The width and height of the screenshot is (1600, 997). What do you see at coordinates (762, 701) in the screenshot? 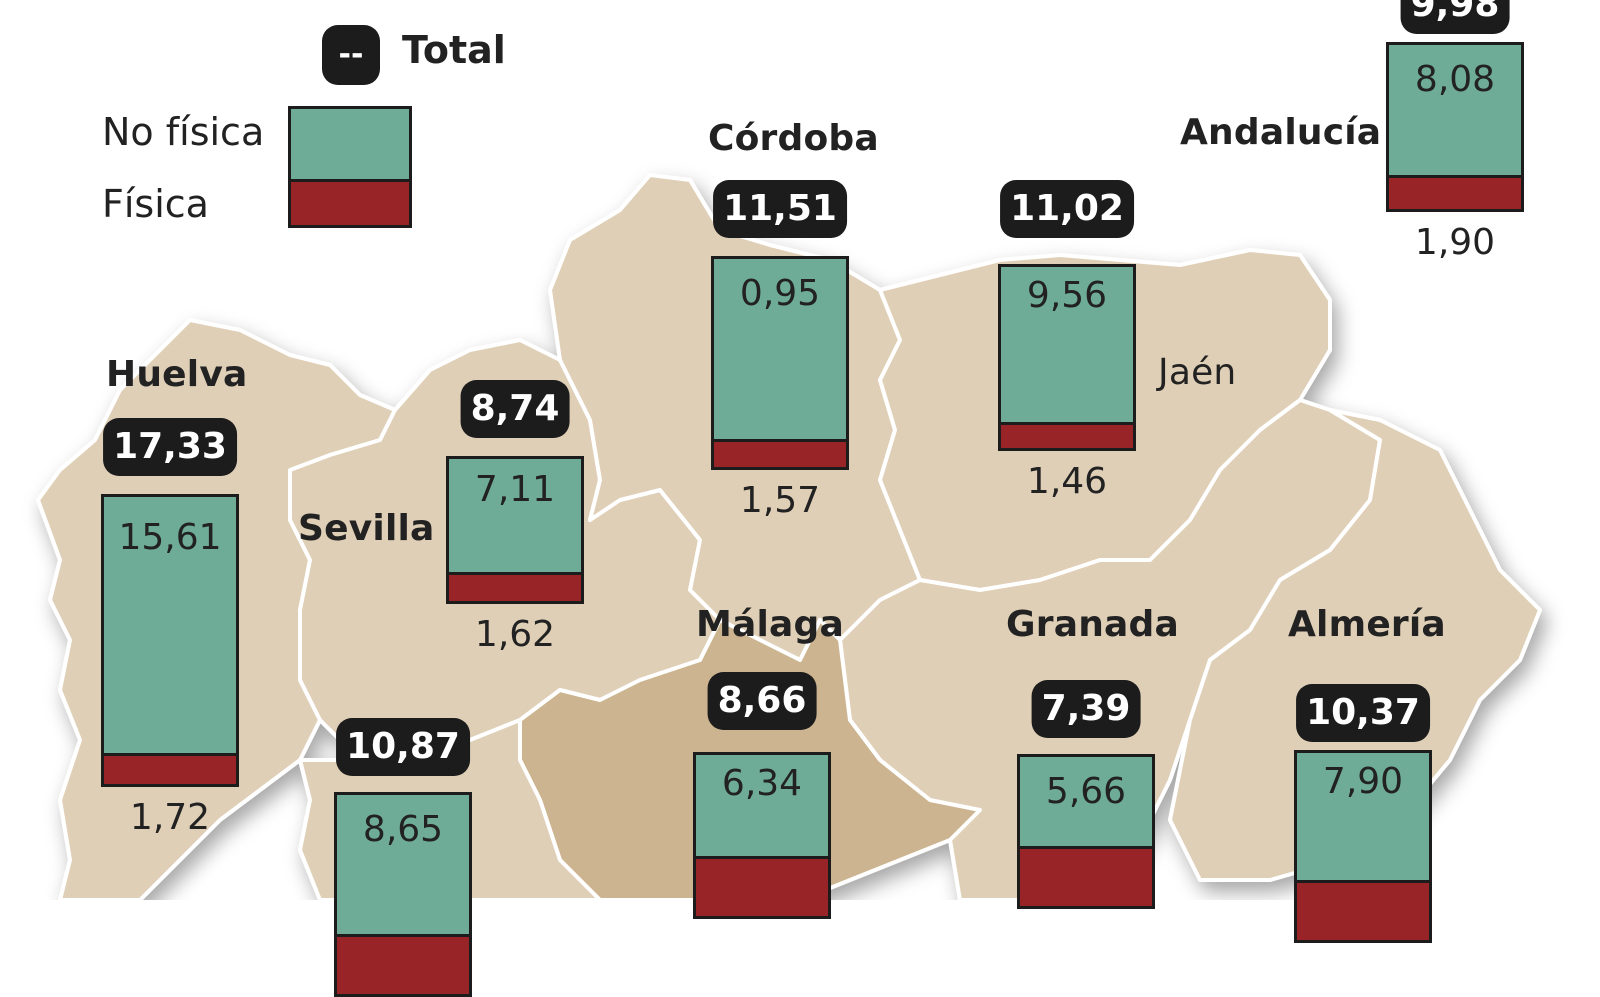
I see `total-pill: 8,66` at bounding box center [762, 701].